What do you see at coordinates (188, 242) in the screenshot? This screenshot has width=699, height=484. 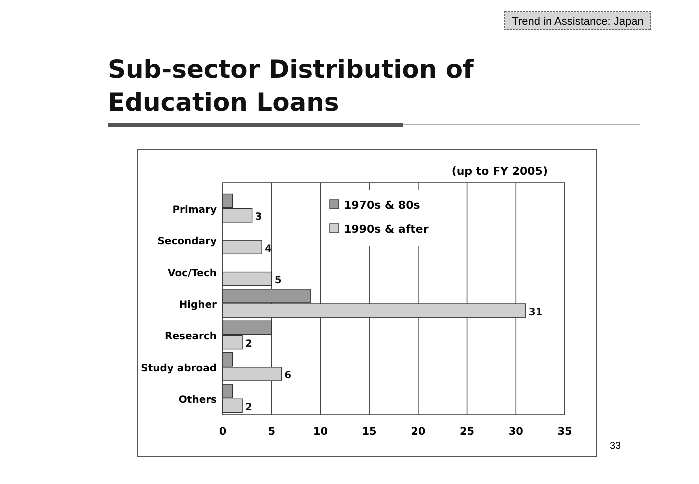 I see `y-tick-label: Secondary` at bounding box center [188, 242].